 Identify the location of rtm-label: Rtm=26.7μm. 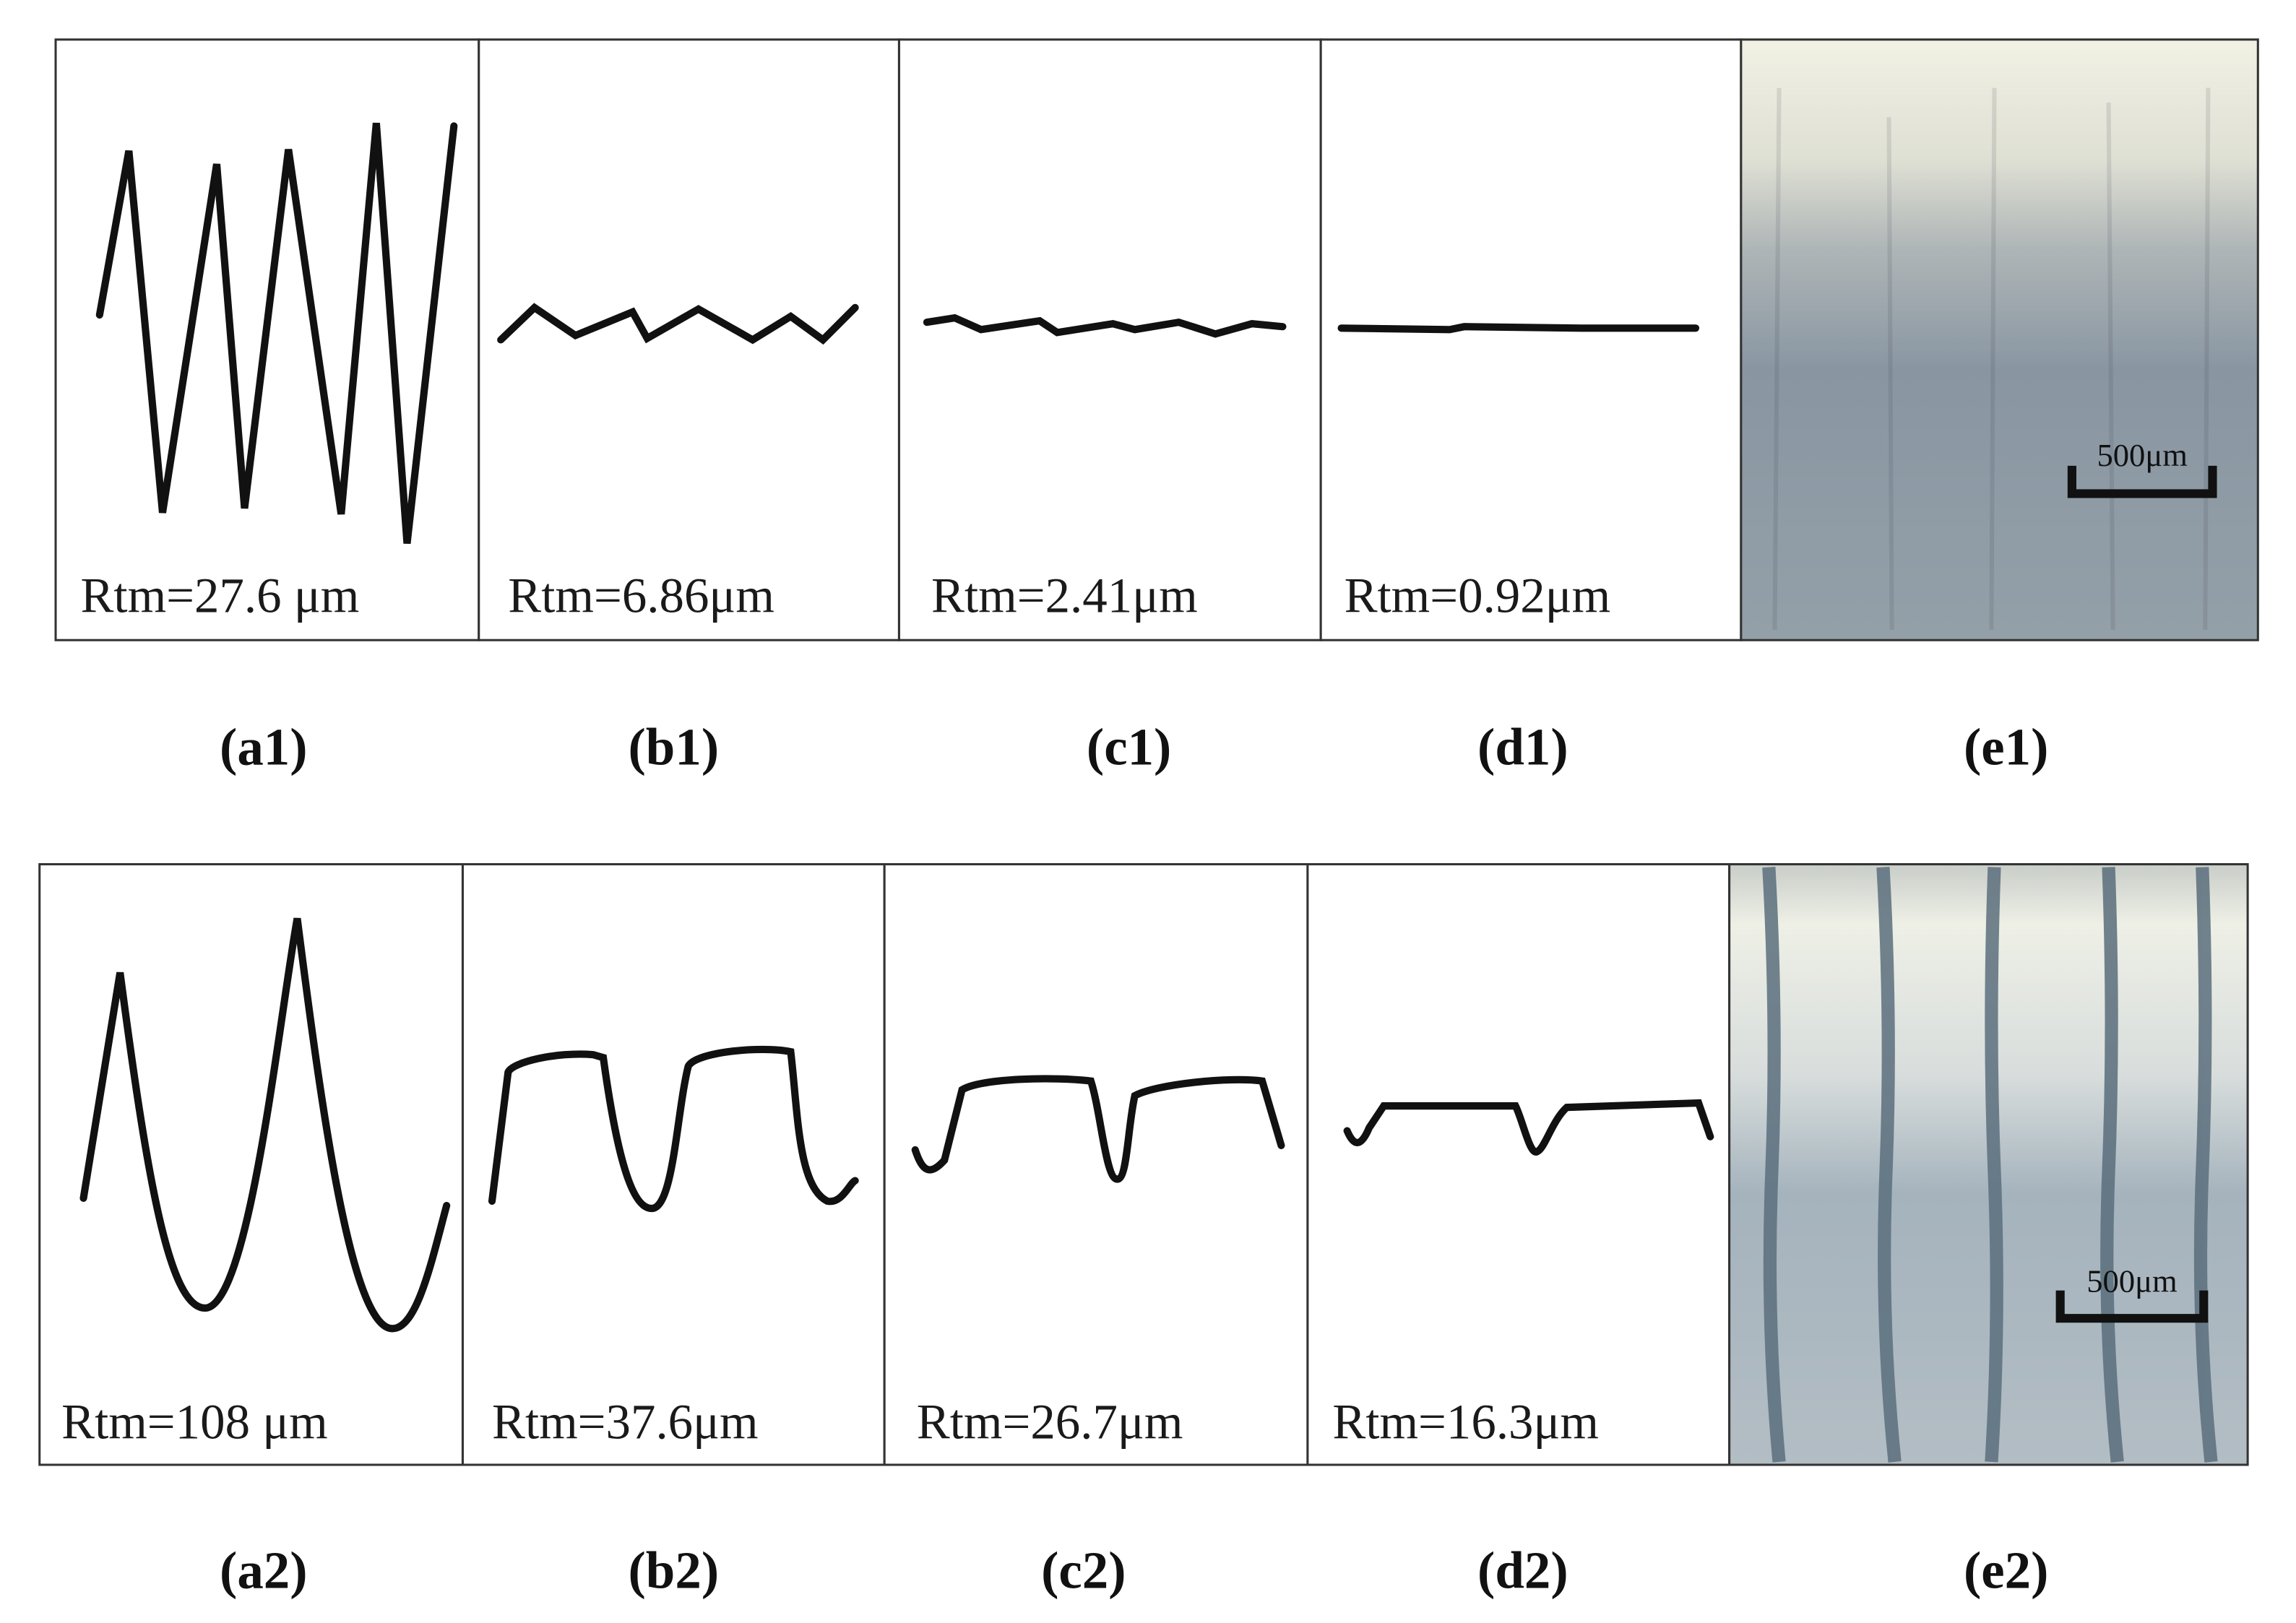
(1050, 1421).